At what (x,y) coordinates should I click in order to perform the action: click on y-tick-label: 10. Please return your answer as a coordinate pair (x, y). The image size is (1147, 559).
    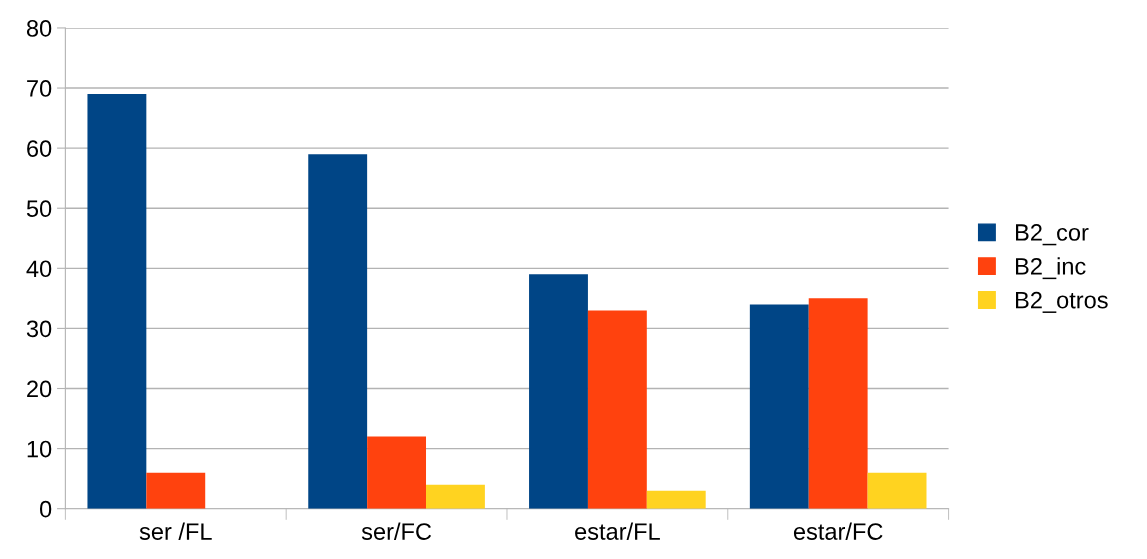
    Looking at the image, I should click on (39, 449).